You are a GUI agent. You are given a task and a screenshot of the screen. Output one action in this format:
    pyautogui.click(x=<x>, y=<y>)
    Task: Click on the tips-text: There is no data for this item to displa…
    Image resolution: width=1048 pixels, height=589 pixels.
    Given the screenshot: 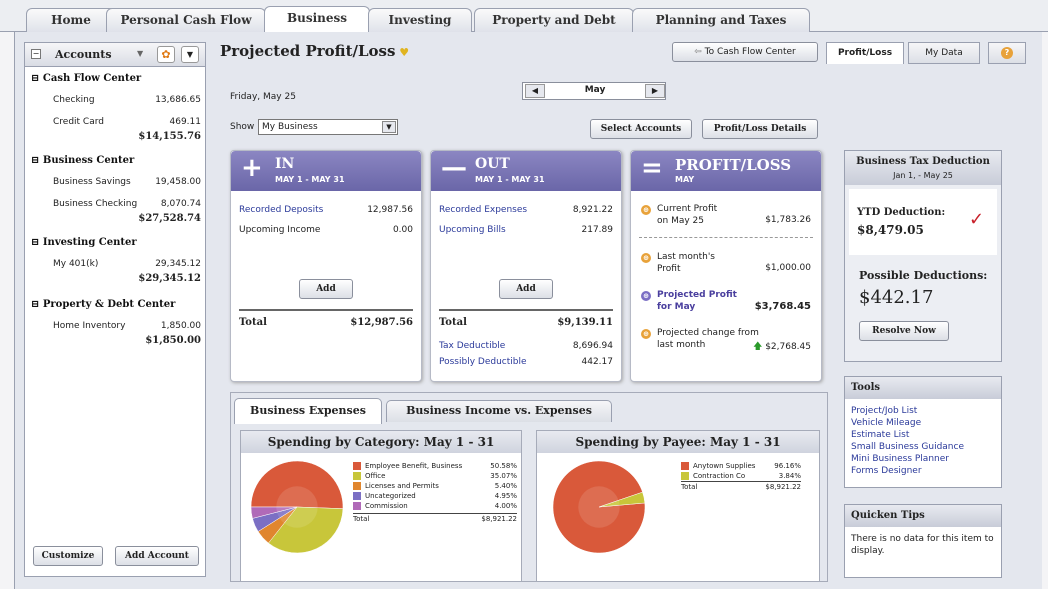 What is the action you would take?
    pyautogui.click(x=922, y=545)
    